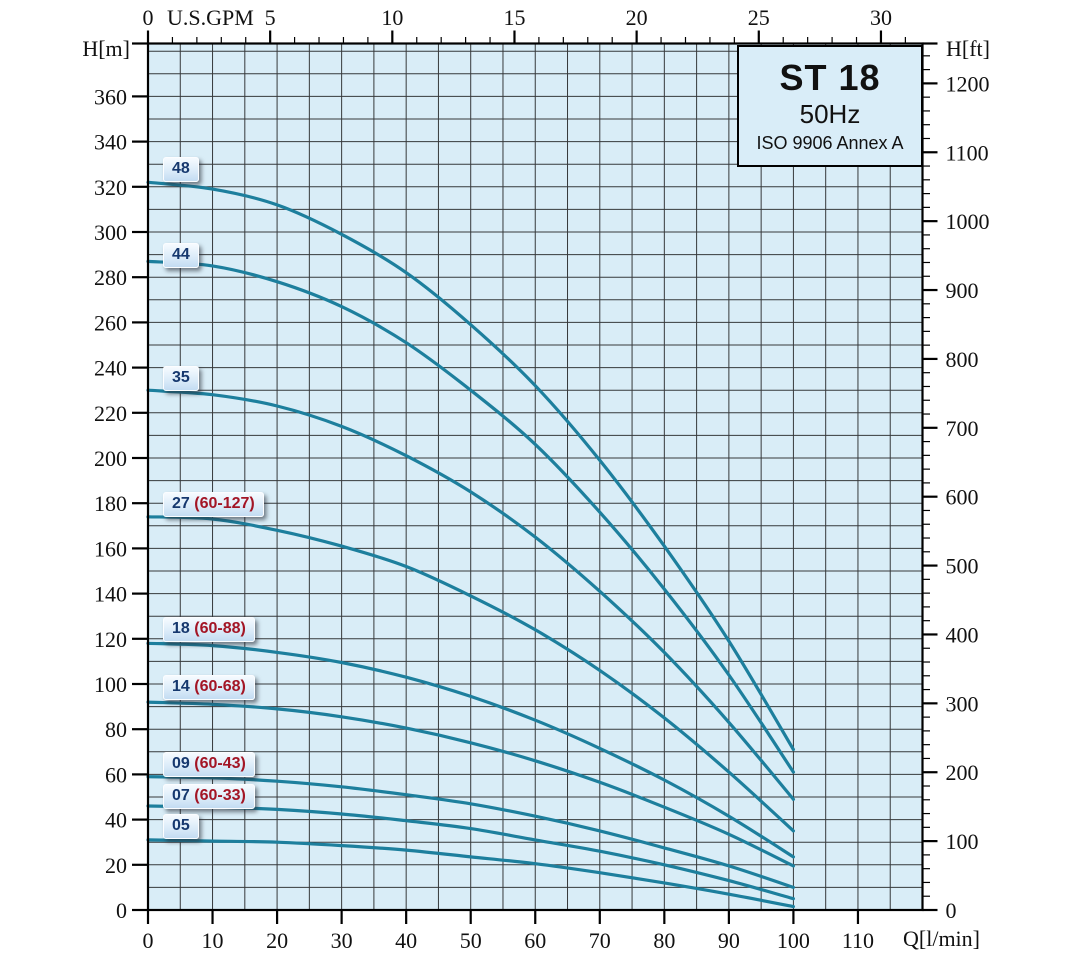 The image size is (1069, 960). I want to click on curve-label-stages: 44, so click(181, 254).